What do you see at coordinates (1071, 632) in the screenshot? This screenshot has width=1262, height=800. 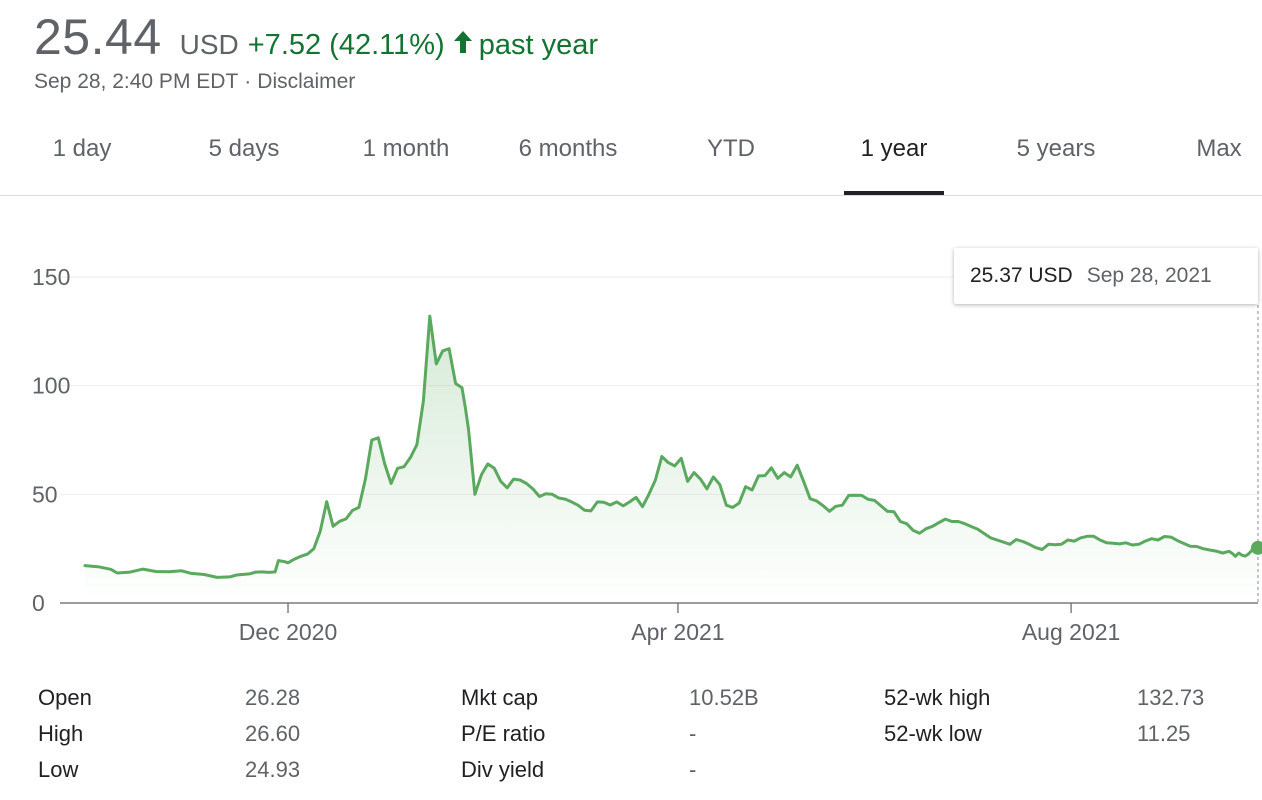 I see `x-tick-label-2: Aug 2021` at bounding box center [1071, 632].